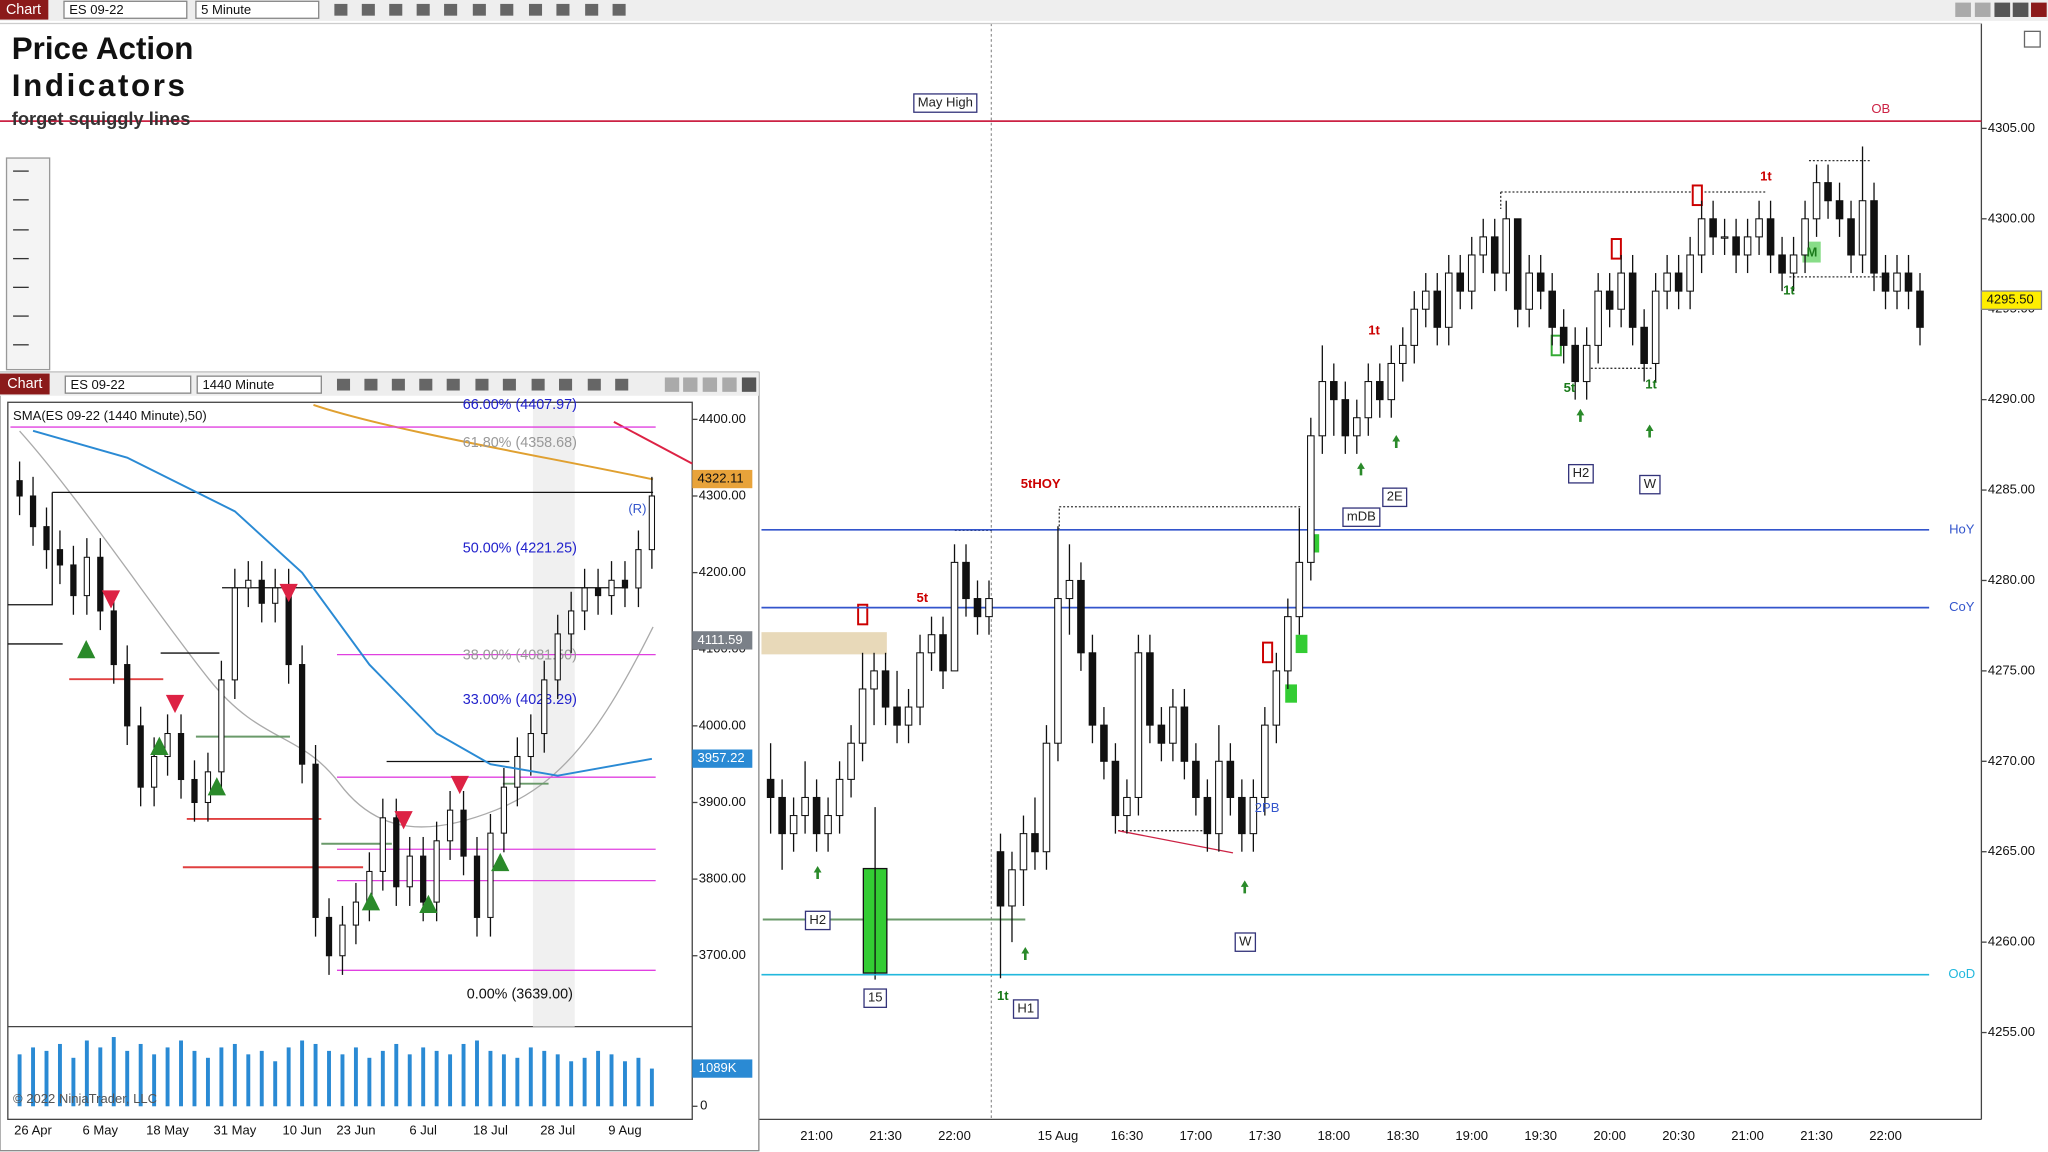  What do you see at coordinates (1650, 483) in the screenshot?
I see `annotation: W` at bounding box center [1650, 483].